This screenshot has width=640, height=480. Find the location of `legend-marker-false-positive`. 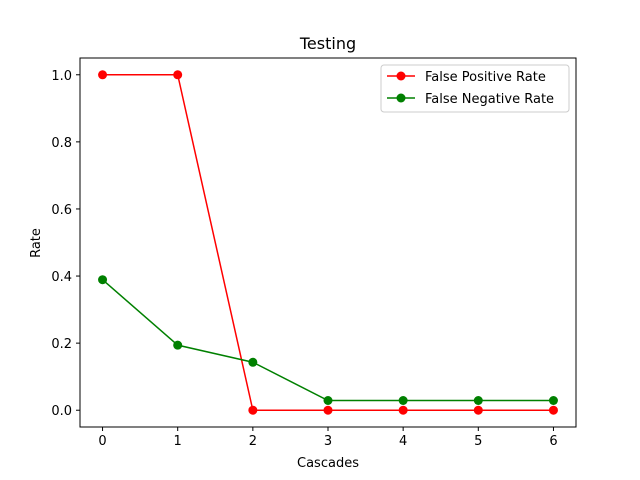

legend-marker-false-positive is located at coordinates (401, 76).